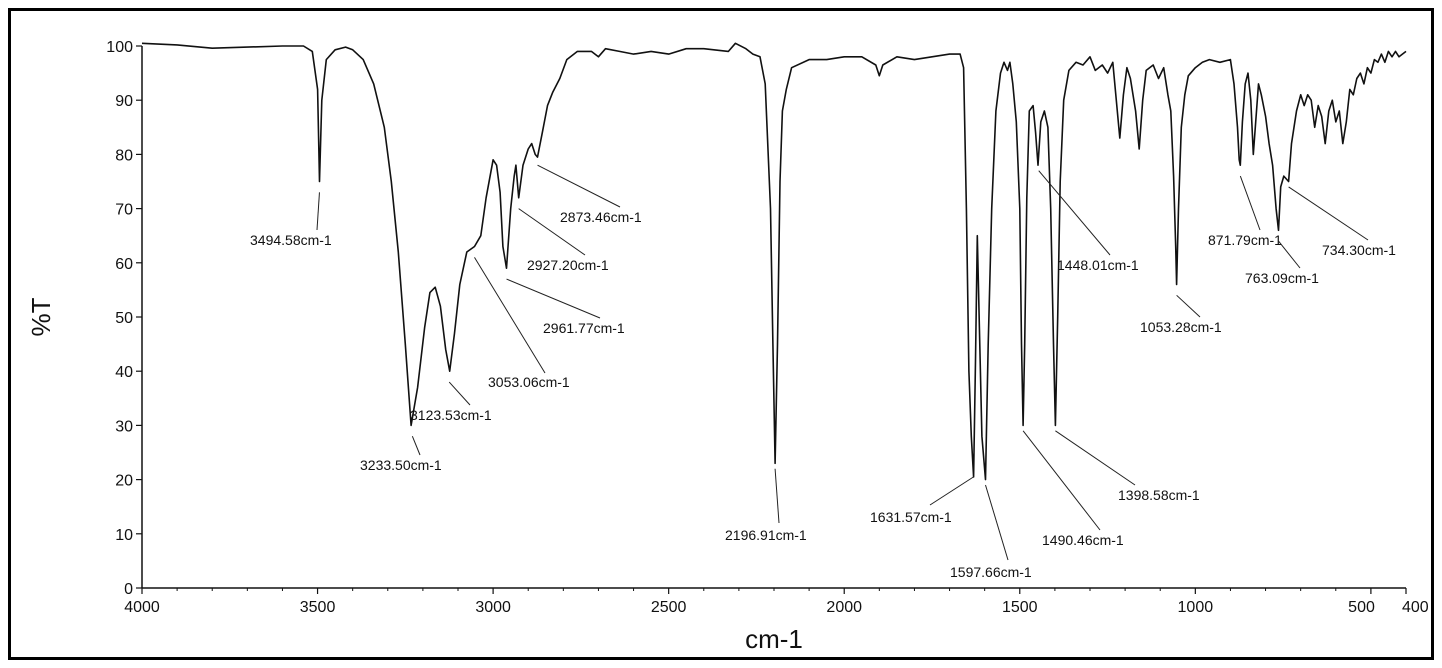  Describe the element at coordinates (1181, 327) in the screenshot. I see `peak-label: 1053.28cm-1` at that location.